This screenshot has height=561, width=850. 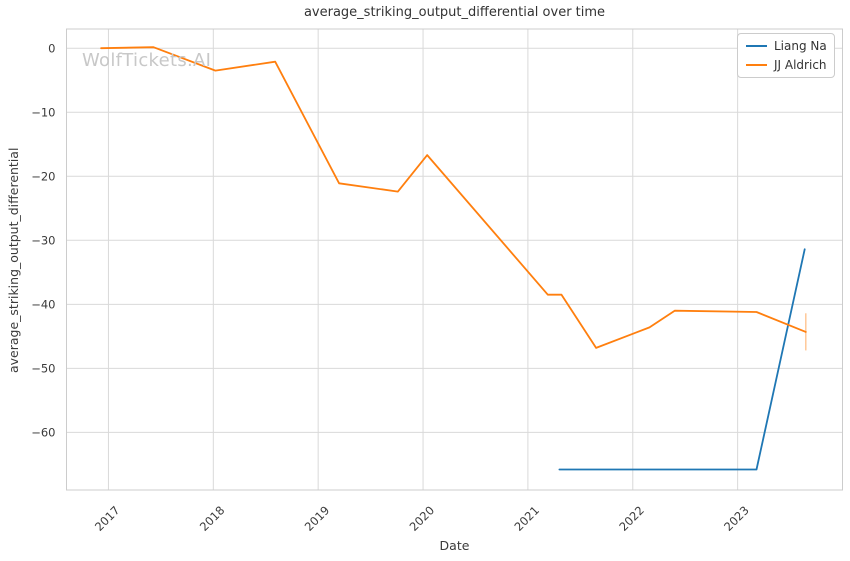 What do you see at coordinates (107, 518) in the screenshot?
I see `x-tick-label: 2017` at bounding box center [107, 518].